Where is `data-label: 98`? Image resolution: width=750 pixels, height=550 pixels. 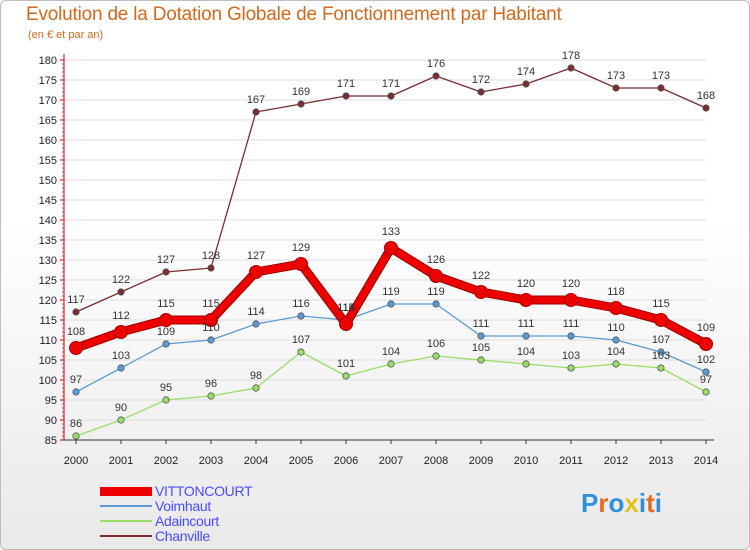 data-label: 98 is located at coordinates (256, 376).